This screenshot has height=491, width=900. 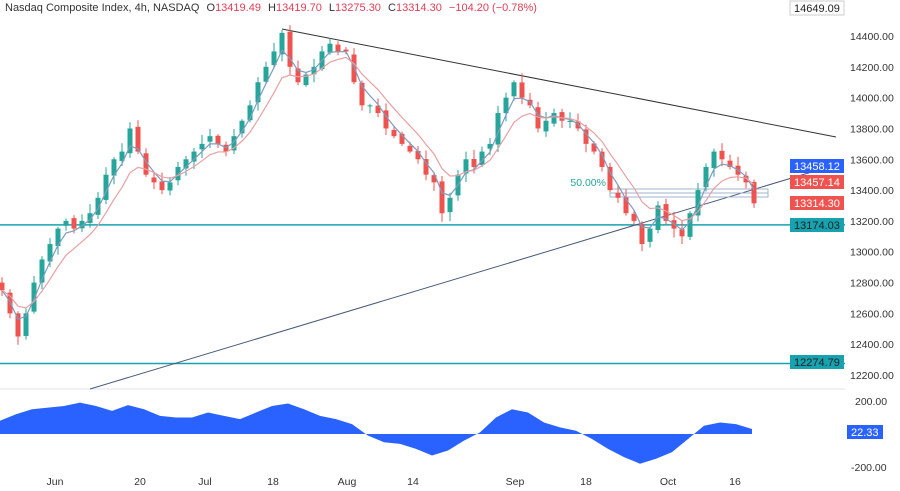 I want to click on price-tag-label: 13458.12, so click(x=817, y=167).